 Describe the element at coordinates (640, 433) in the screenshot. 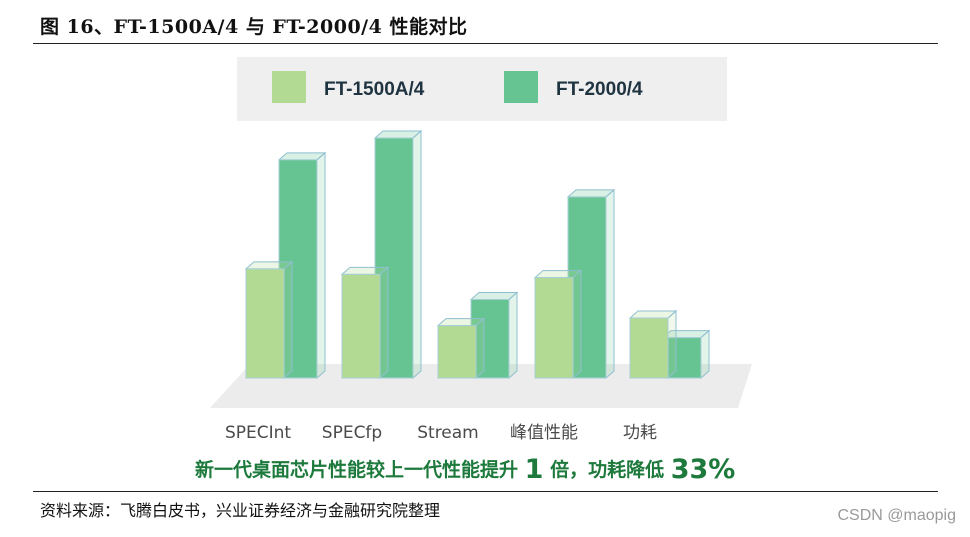

I see `x-tick-label-power: 功耗` at that location.